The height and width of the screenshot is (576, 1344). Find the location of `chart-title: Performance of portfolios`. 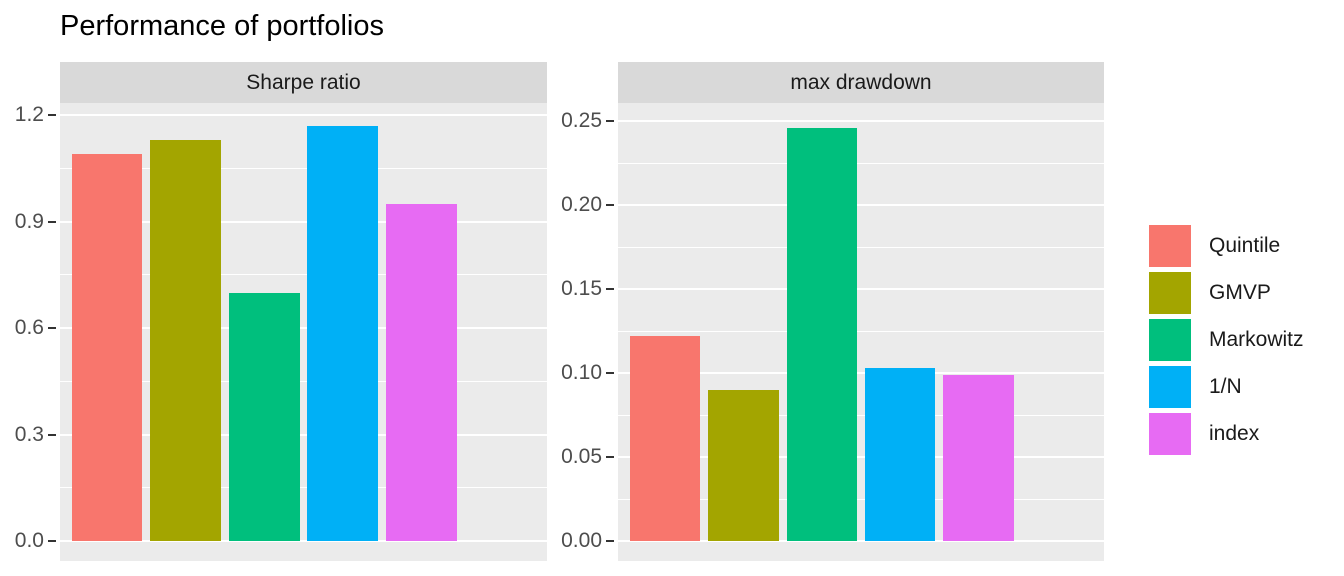

chart-title: Performance of portfolios is located at coordinates (222, 26).